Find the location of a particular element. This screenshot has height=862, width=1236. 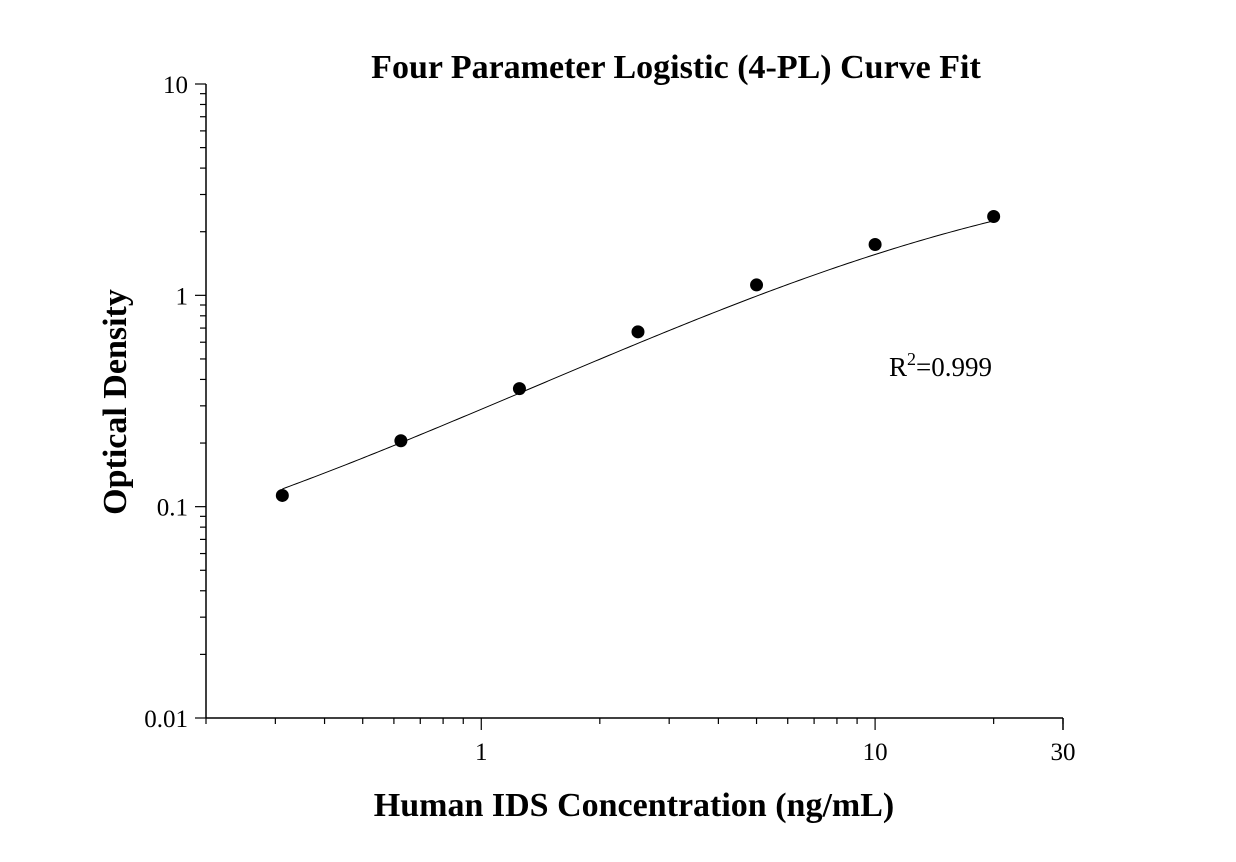

x-tick-label: 1 is located at coordinates (481, 752).